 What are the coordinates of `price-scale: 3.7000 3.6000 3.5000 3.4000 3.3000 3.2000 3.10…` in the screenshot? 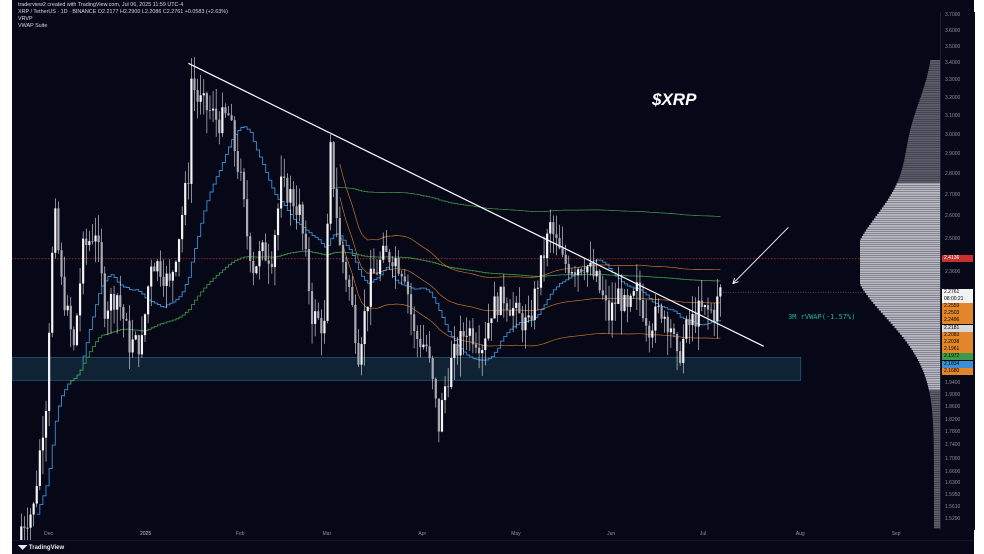 It's located at (957, 271).